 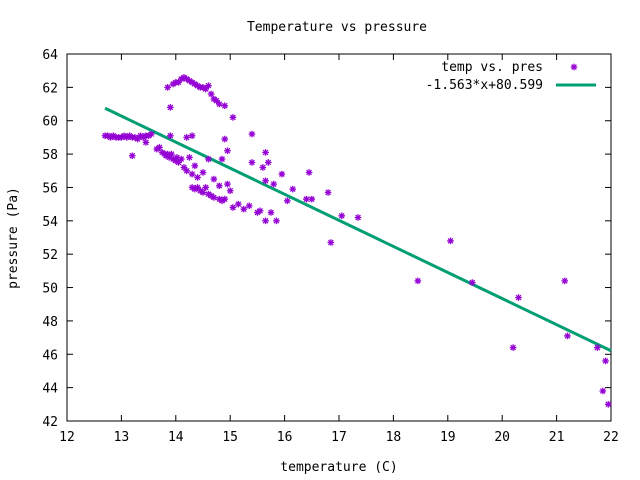 I want to click on y-tick-label: 54, so click(x=50, y=222).